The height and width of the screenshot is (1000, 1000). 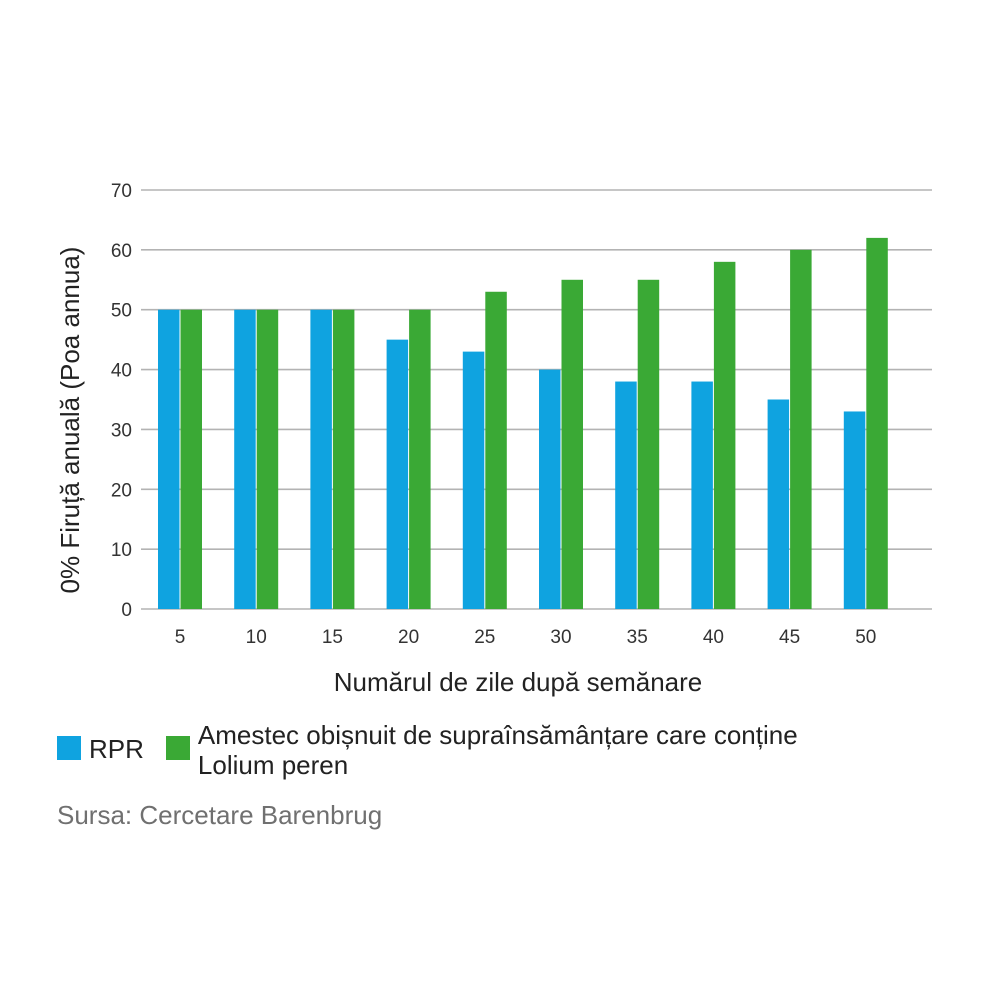 I want to click on x-tick-label: 10, so click(x=256, y=637).